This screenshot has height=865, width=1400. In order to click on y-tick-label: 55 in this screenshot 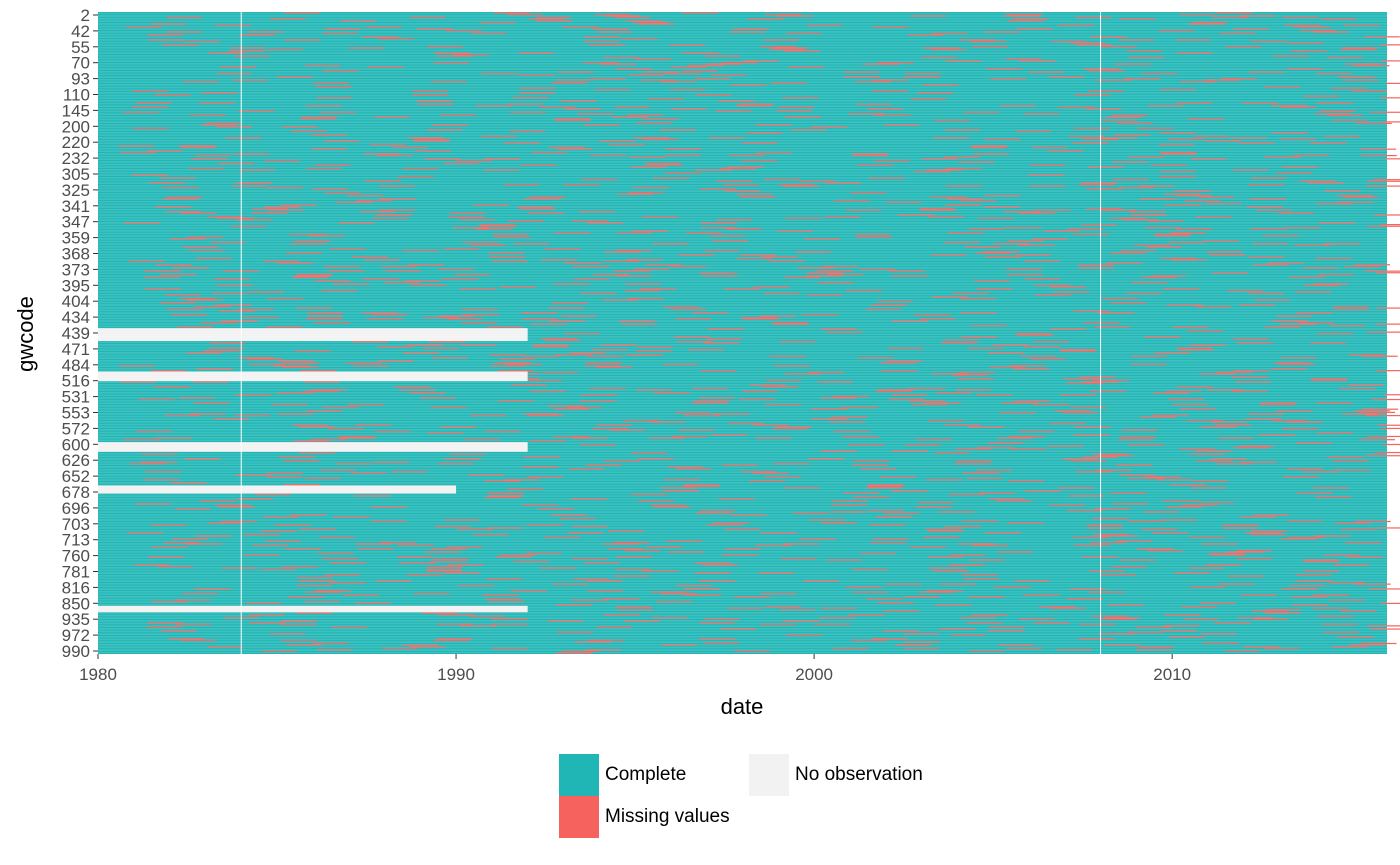, I will do `click(80, 47)`.